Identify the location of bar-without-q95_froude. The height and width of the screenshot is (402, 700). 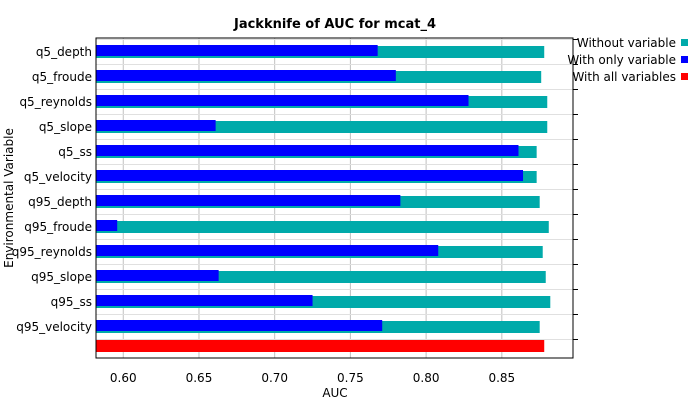
(322, 227).